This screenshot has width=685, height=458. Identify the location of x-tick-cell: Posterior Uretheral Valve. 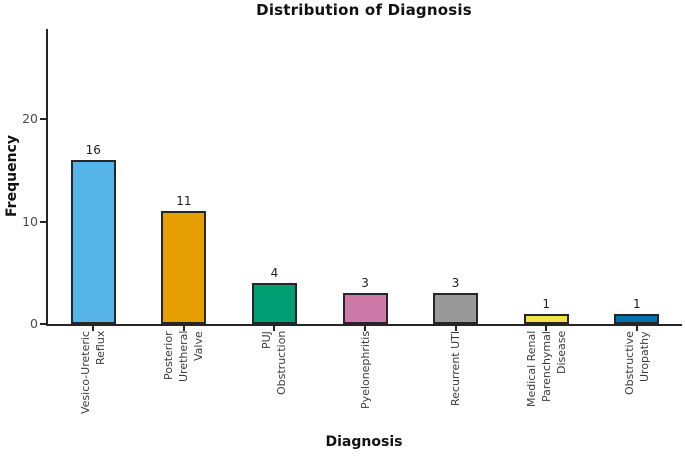
(184, 378).